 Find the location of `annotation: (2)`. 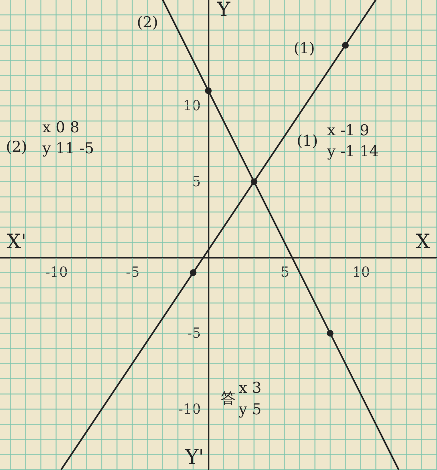

annotation: (2) is located at coordinates (17, 147).